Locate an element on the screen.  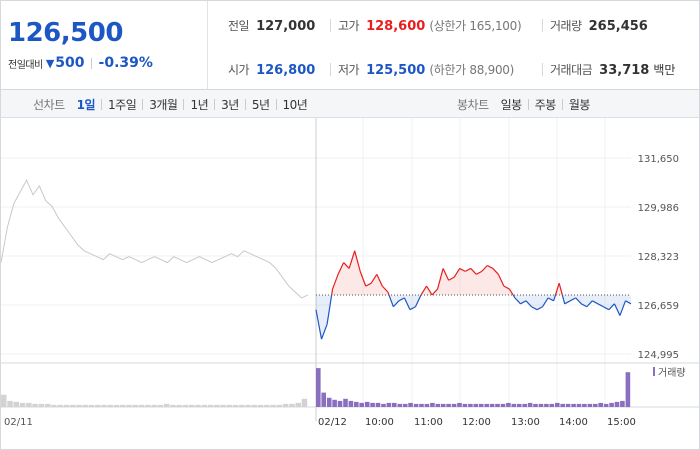
tab-3-months: 3개월 is located at coordinates (163, 105).